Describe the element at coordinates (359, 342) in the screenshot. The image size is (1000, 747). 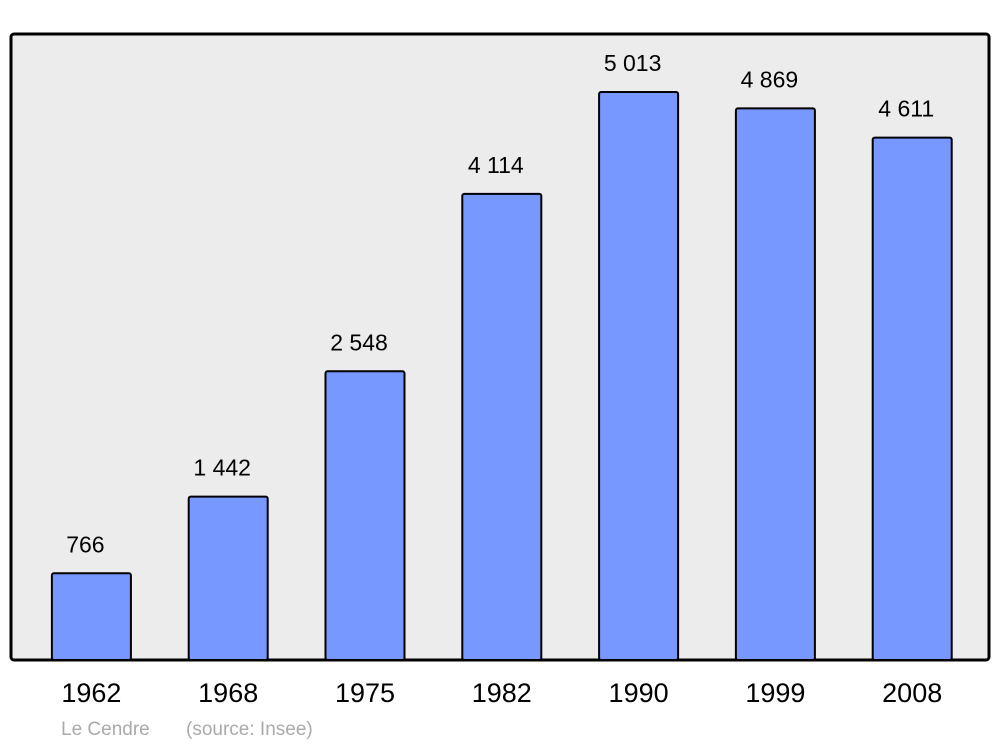
I see `value-label: 2 548` at that location.